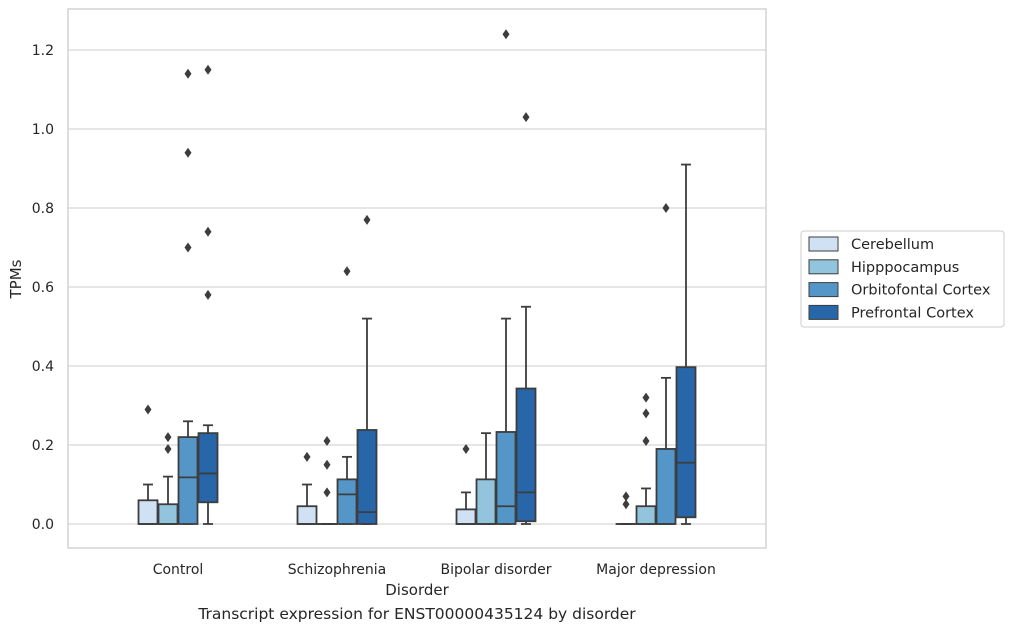 The height and width of the screenshot is (634, 1014). Describe the element at coordinates (495, 570) in the screenshot. I see `x-tick-label: Bipolar disorder` at that location.